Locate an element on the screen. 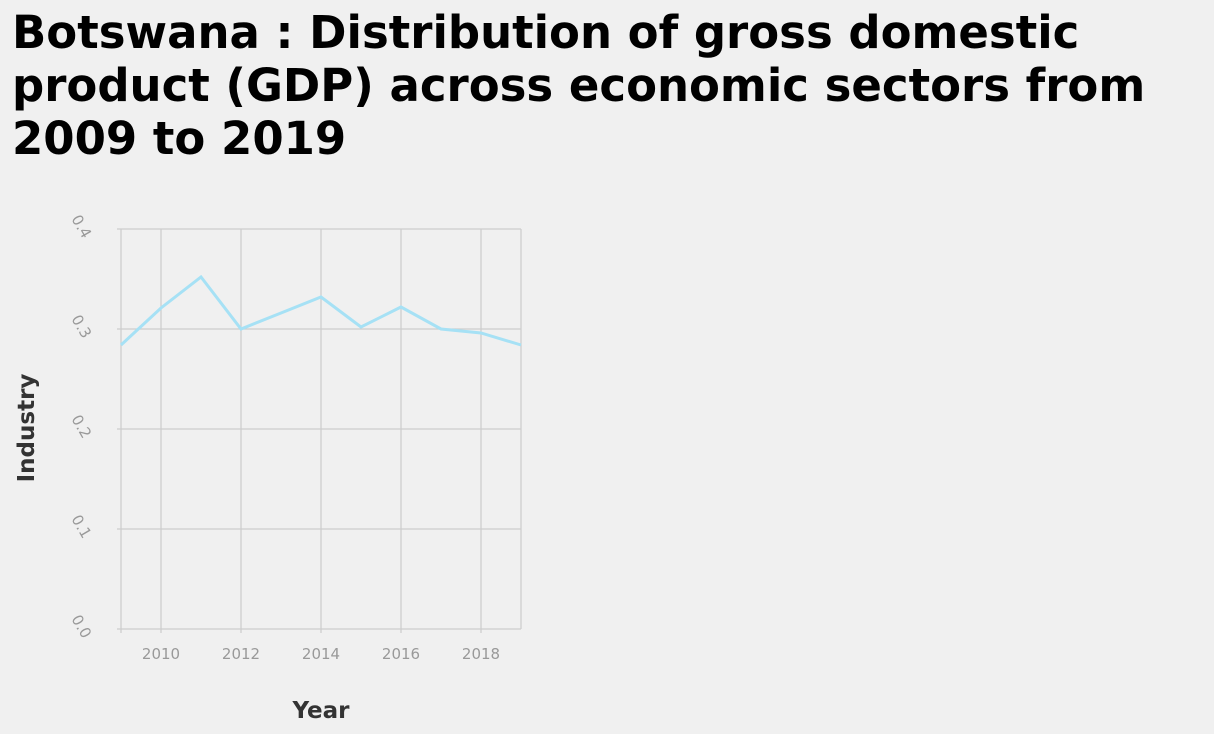 The height and width of the screenshot is (734, 1214). y-axis-ticks: 0.0 0.1 0.2 0.3 0.4 is located at coordinates (82, 427).